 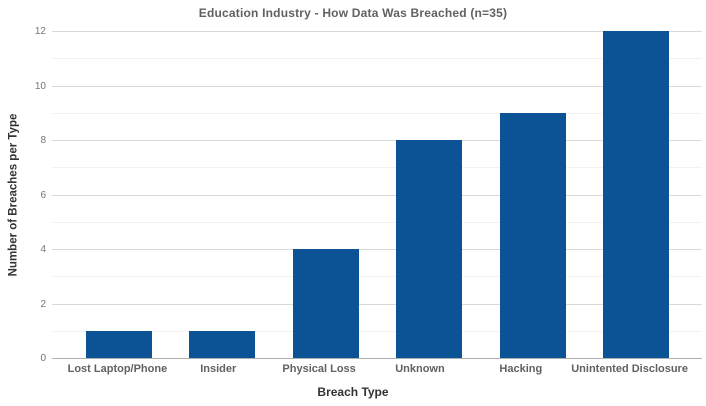 I want to click on y-tick-label: 12, so click(x=40, y=31).